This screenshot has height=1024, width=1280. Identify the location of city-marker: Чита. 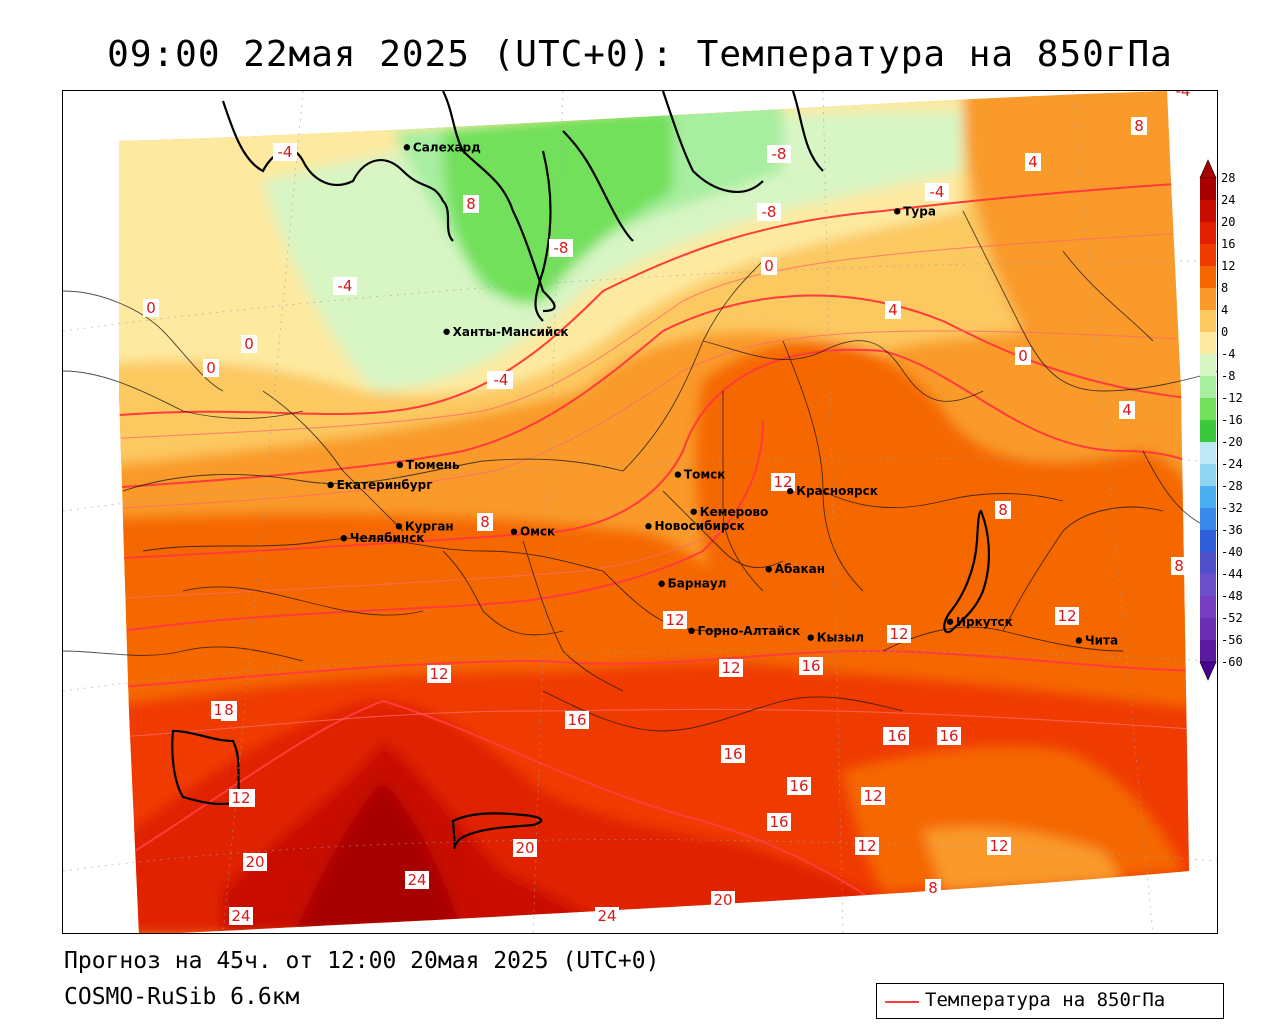
(1096, 640).